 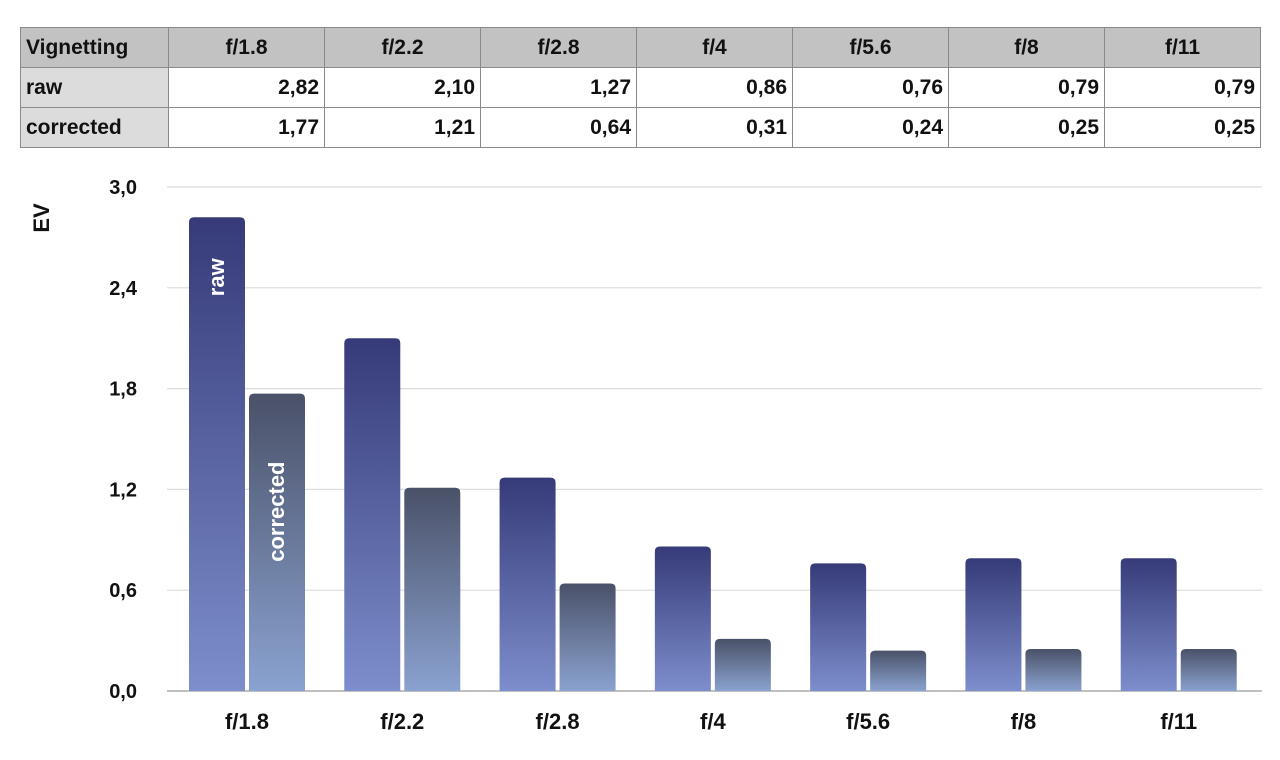 What do you see at coordinates (870, 87) in the screenshot?
I see `table-cell: 0,76` at bounding box center [870, 87].